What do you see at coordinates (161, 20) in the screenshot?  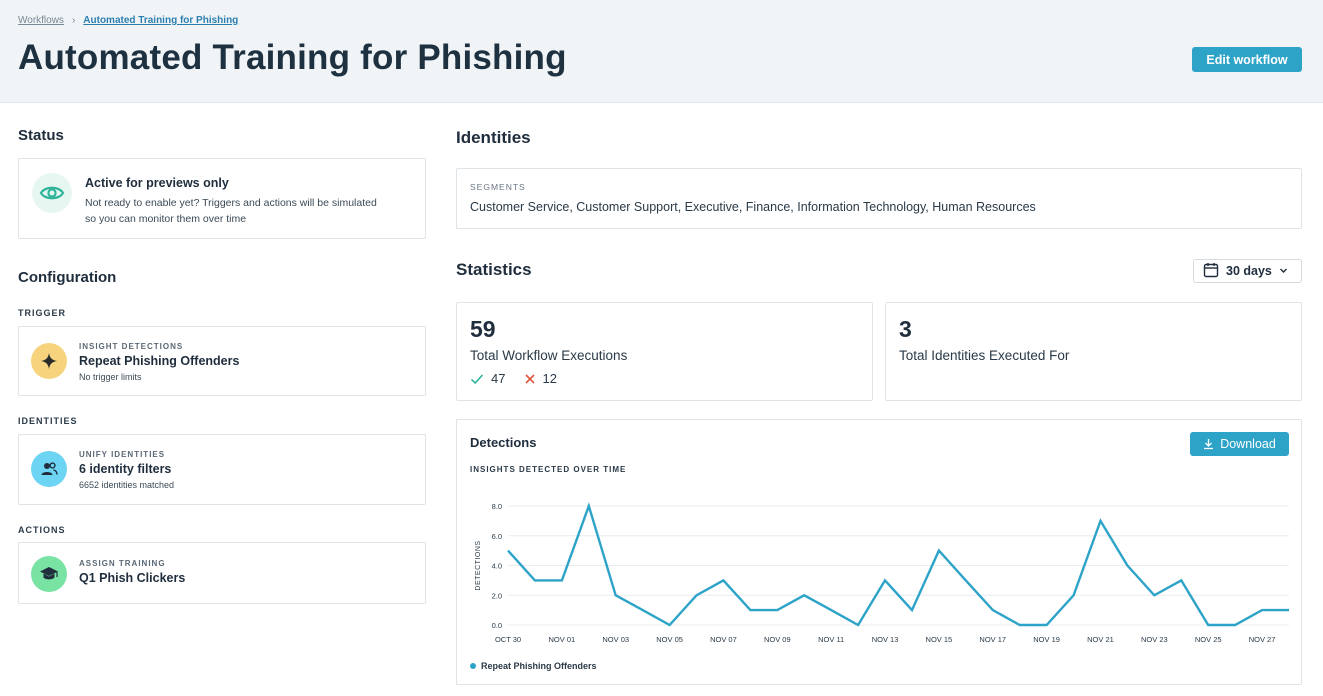 I see `breadcrumb-current: Automated Training for Phishing` at bounding box center [161, 20].